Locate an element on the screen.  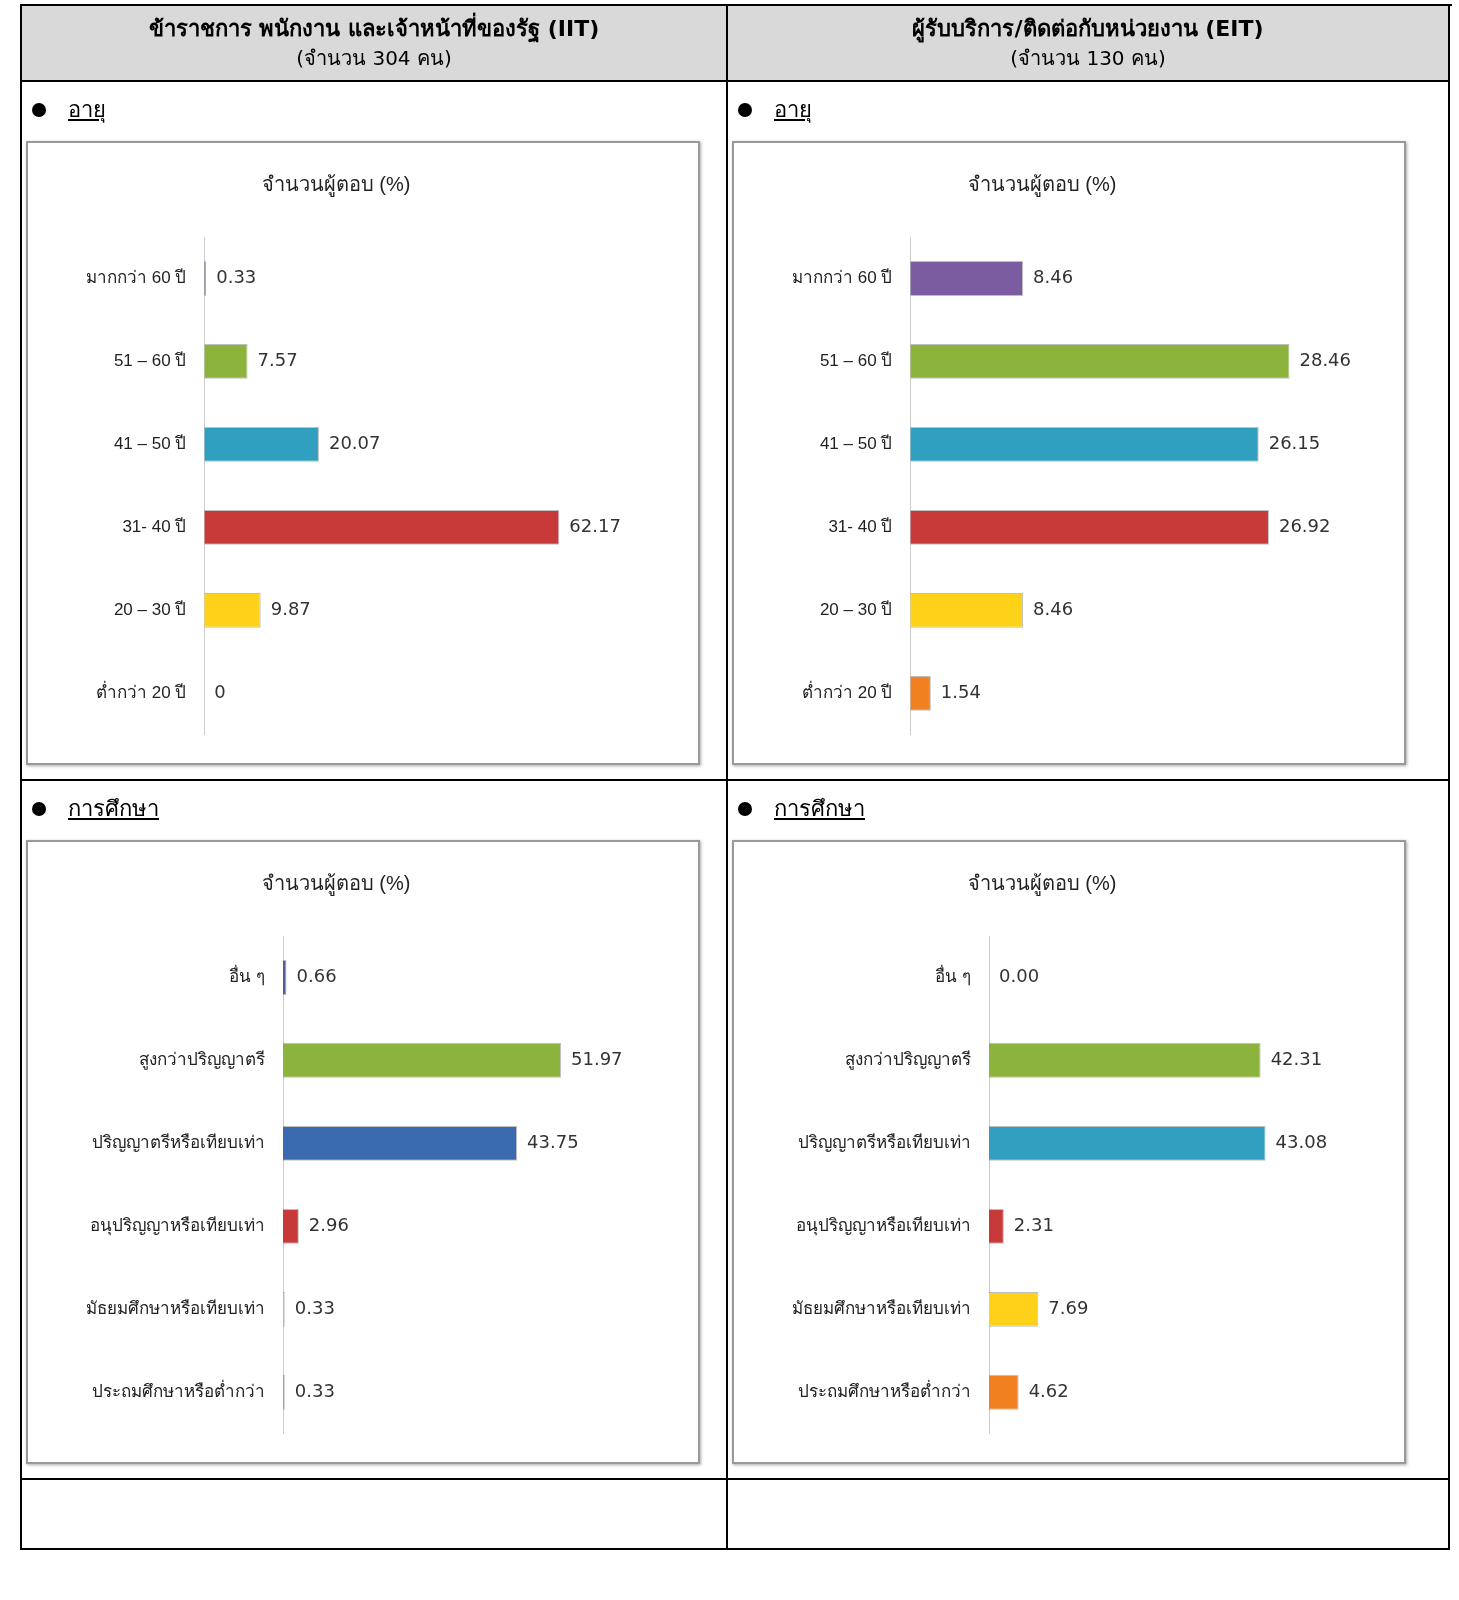
data-label: 0.66 is located at coordinates (316, 976).